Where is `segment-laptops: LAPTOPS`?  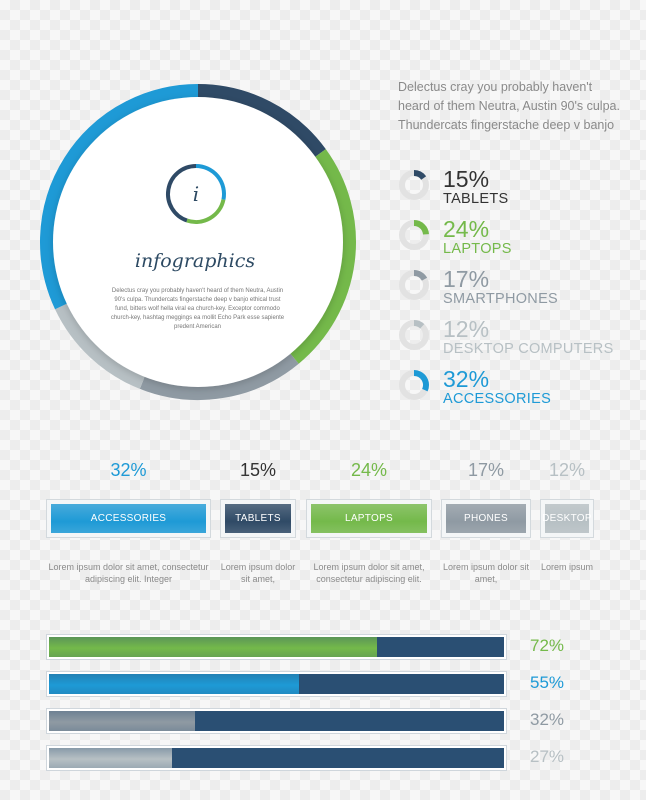
segment-laptops: LAPTOPS is located at coordinates (369, 518).